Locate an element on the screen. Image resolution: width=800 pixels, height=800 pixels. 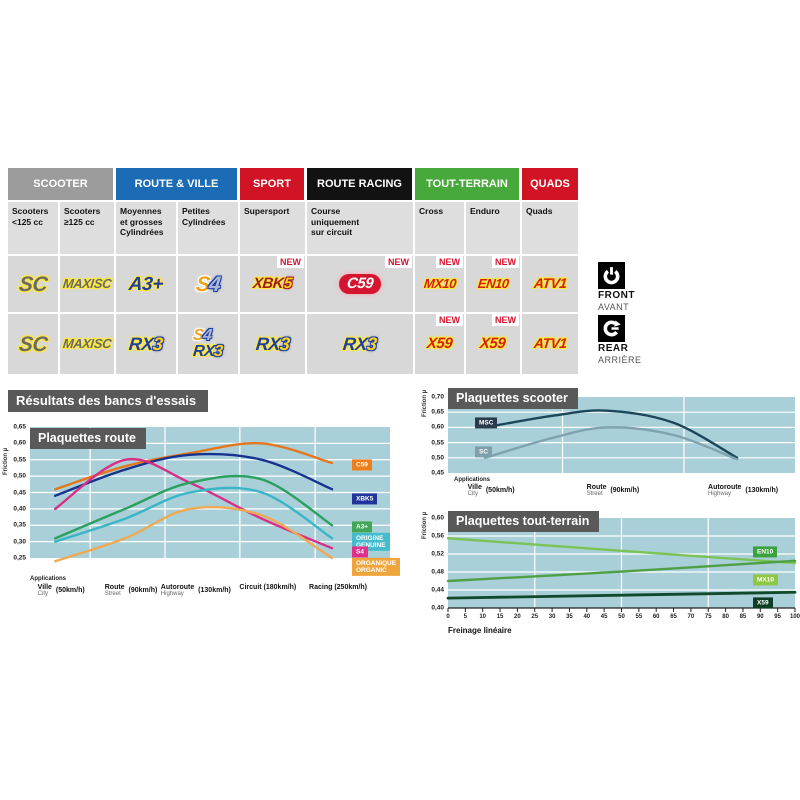
applications-label: Applications is located at coordinates (48, 579).